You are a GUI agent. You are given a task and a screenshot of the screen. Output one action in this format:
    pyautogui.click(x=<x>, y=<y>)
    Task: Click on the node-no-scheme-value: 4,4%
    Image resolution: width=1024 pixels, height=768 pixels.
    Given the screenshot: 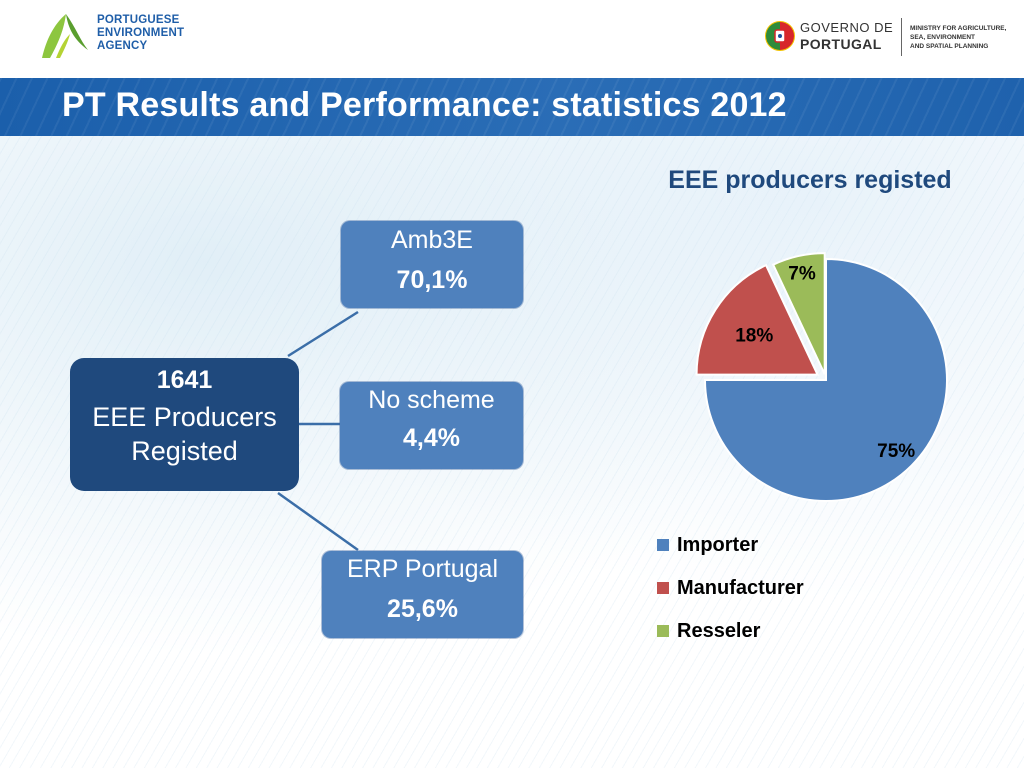 What is the action you would take?
    pyautogui.click(x=431, y=438)
    